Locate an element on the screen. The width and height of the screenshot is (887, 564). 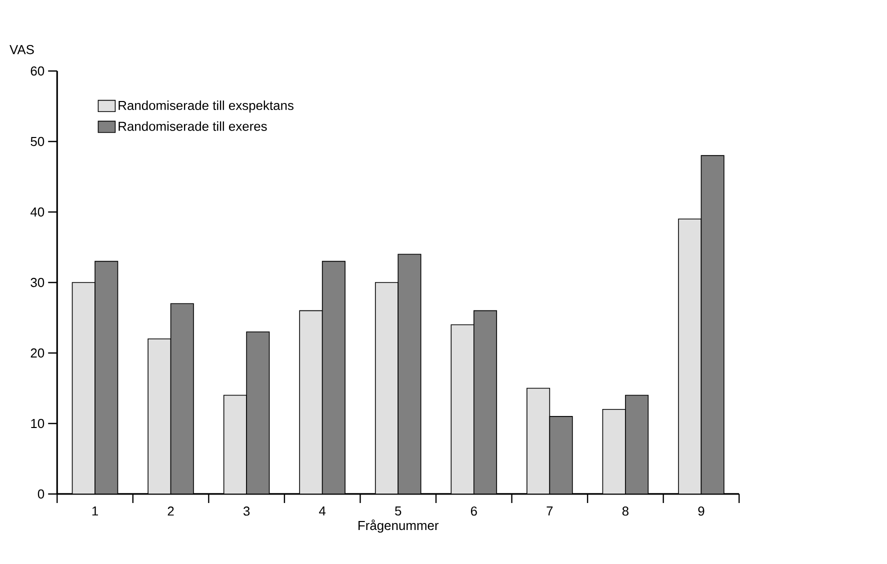
y-tick-label: 10 is located at coordinates (37, 423).